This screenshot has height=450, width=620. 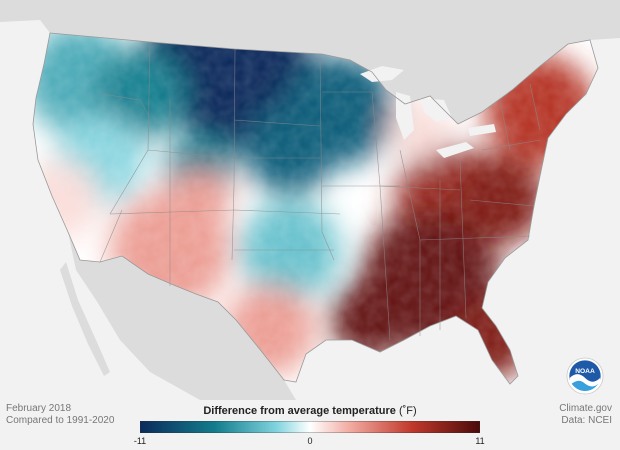 I want to click on mexico-land, so click(x=182, y=316).